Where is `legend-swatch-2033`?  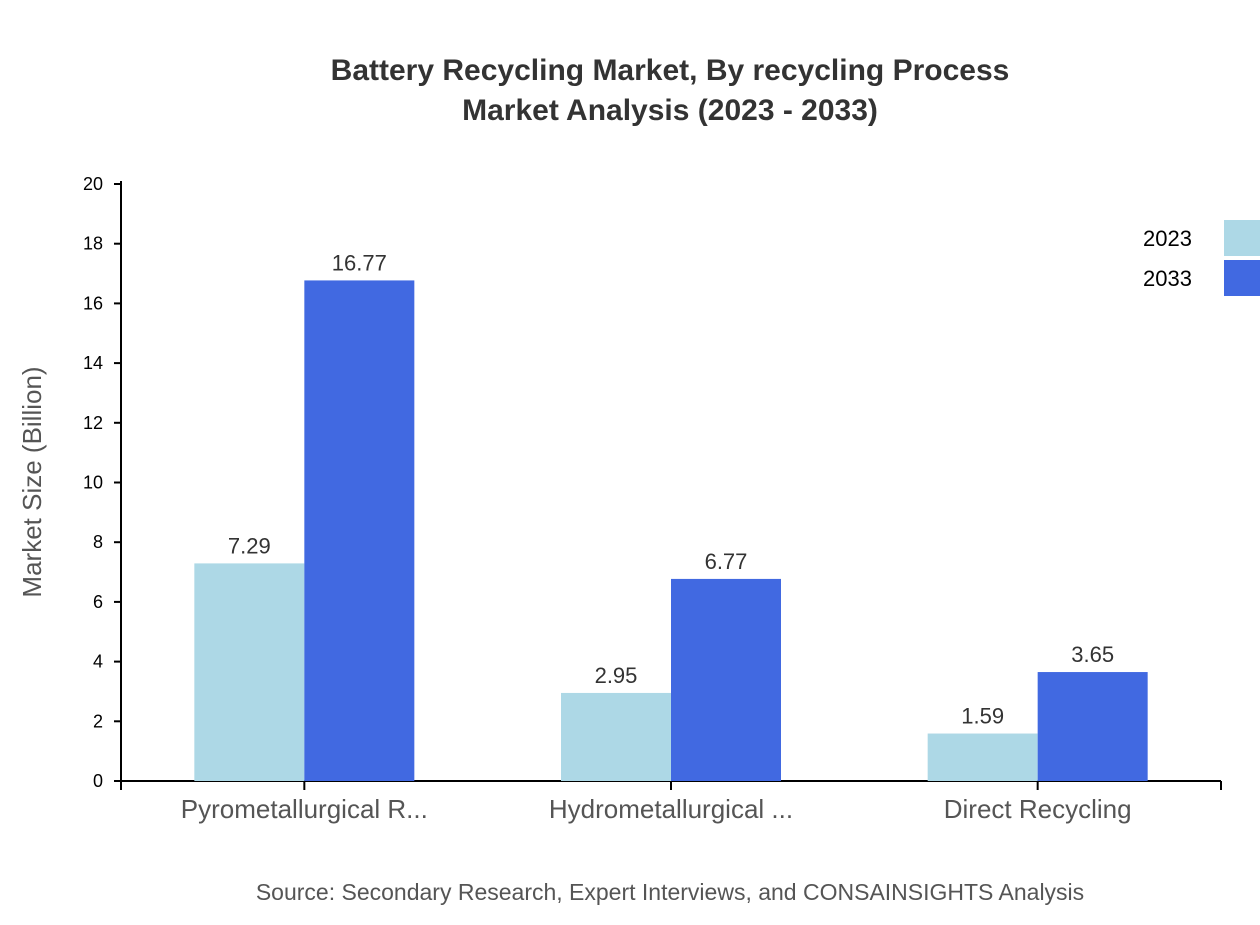 legend-swatch-2033 is located at coordinates (1242, 278).